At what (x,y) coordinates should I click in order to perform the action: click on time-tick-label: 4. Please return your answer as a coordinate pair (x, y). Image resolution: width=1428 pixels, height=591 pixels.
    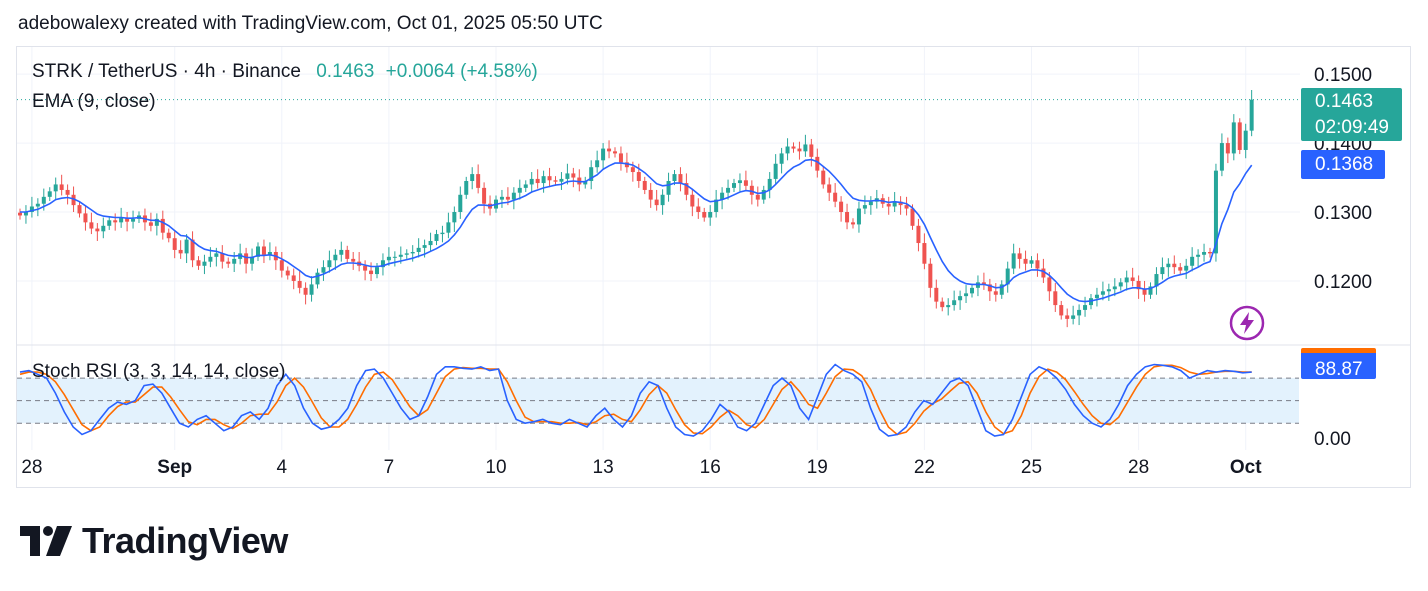
    Looking at the image, I should click on (282, 467).